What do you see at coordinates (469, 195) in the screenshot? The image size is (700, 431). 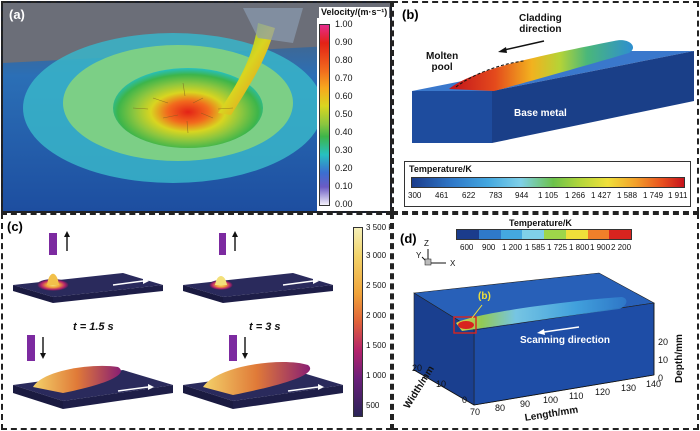 I see `temperature-tick: 622` at bounding box center [469, 195].